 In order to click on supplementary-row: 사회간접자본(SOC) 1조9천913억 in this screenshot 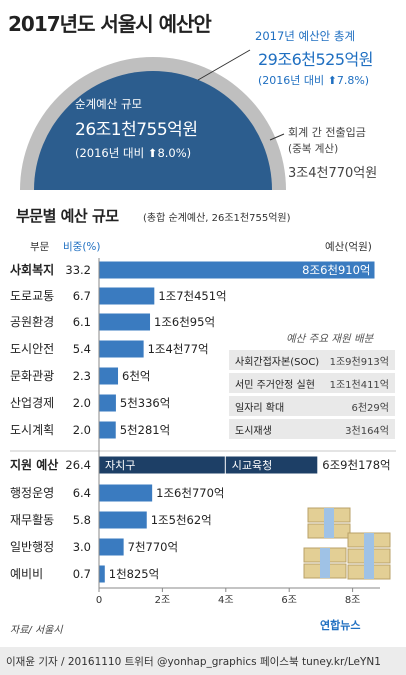, I will do `click(312, 360)`.